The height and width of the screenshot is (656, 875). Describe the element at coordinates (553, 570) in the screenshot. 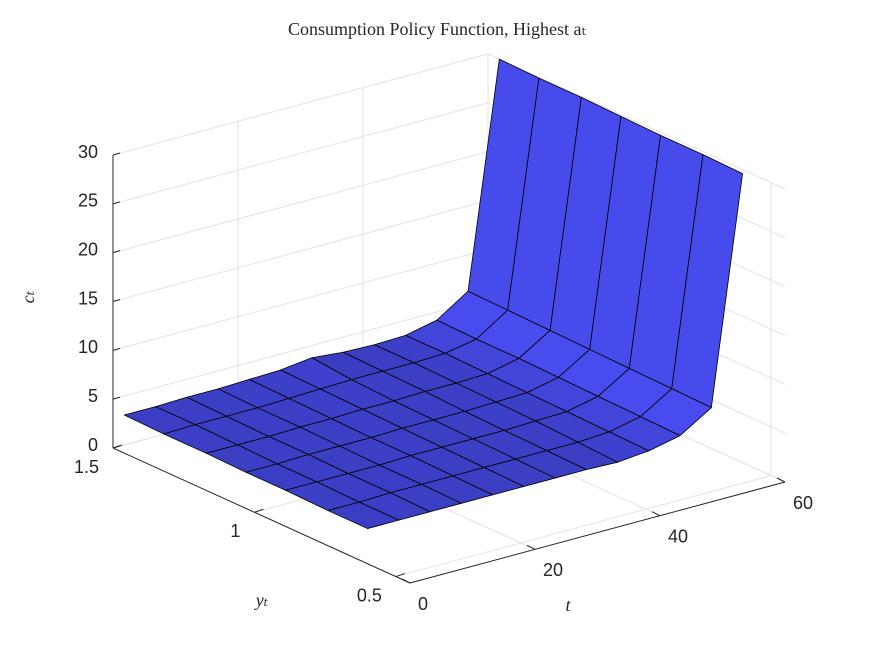

I see `x-tick-label: 20` at that location.